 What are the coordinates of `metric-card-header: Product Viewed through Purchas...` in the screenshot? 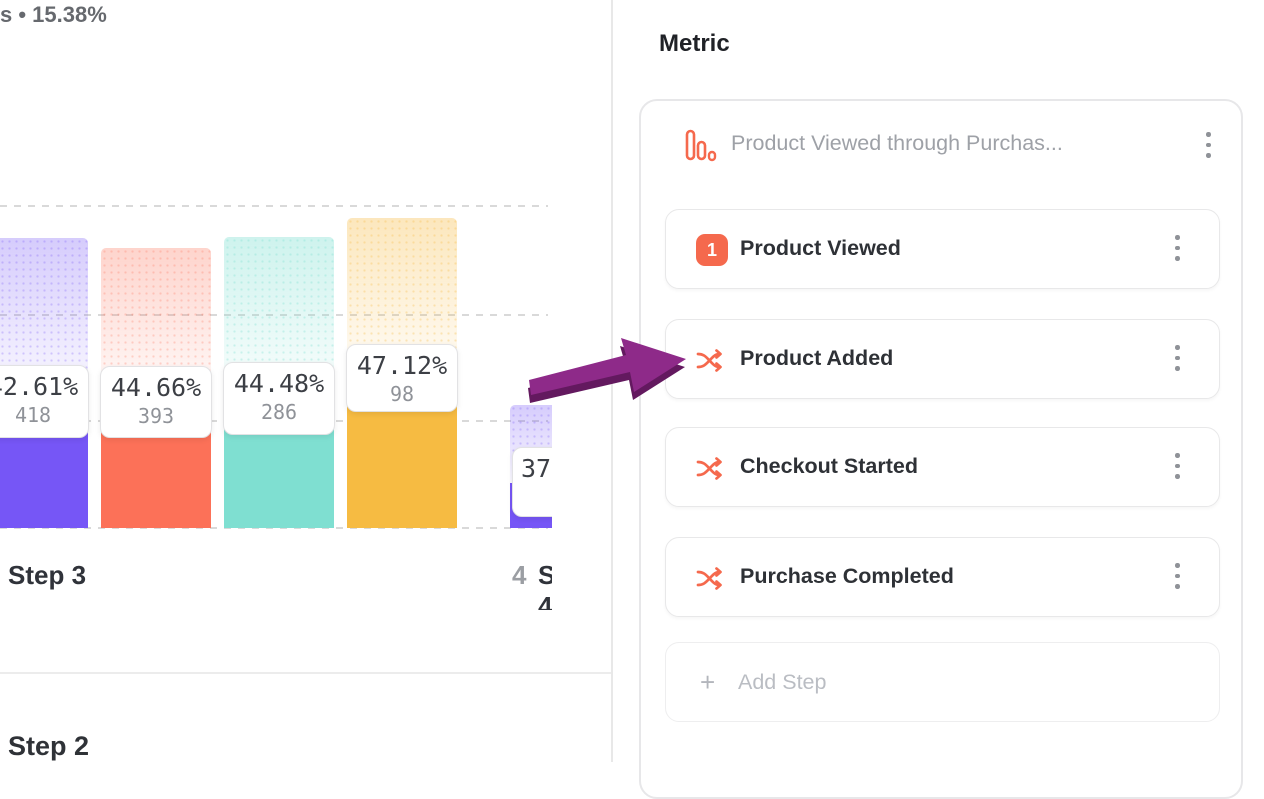 It's located at (941, 146).